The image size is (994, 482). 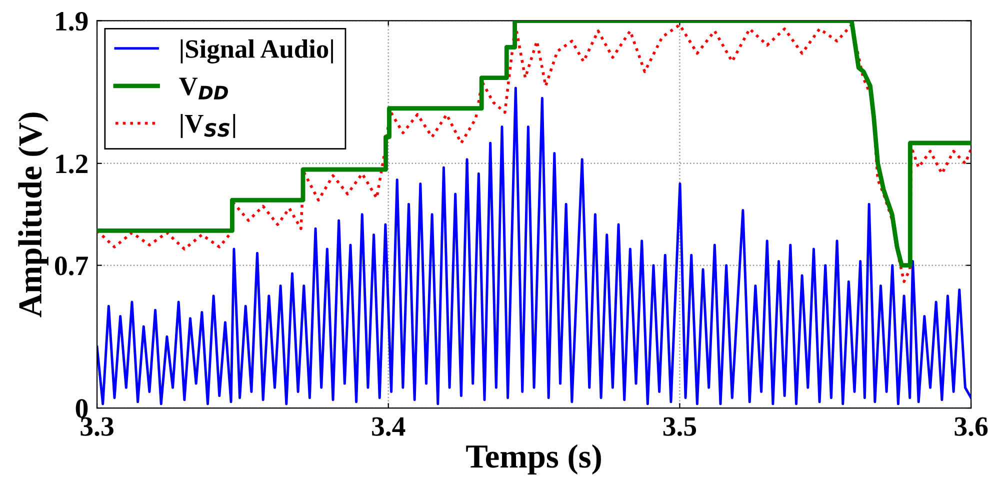 I want to click on x-tick-label: 3.4, so click(x=389, y=426).